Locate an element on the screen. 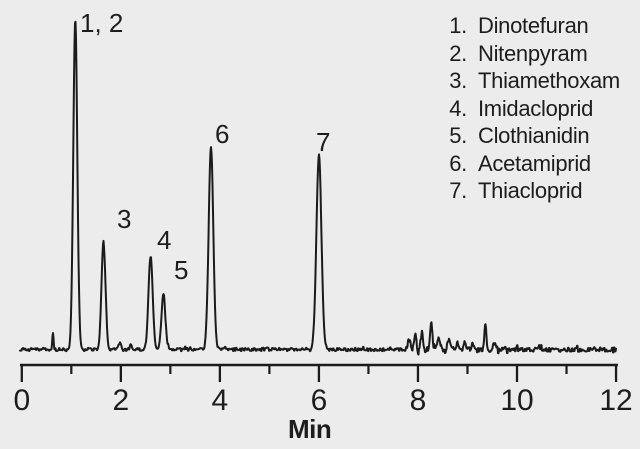 The width and height of the screenshot is (640, 449). legend-item: 1. Dinotefuran is located at coordinates (532, 26).